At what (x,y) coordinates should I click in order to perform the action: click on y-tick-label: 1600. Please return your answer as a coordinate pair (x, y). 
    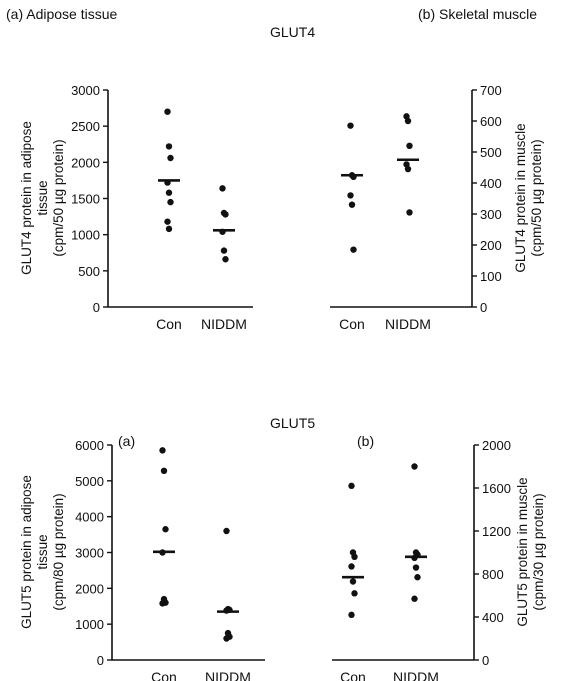
    Looking at the image, I should click on (496, 488).